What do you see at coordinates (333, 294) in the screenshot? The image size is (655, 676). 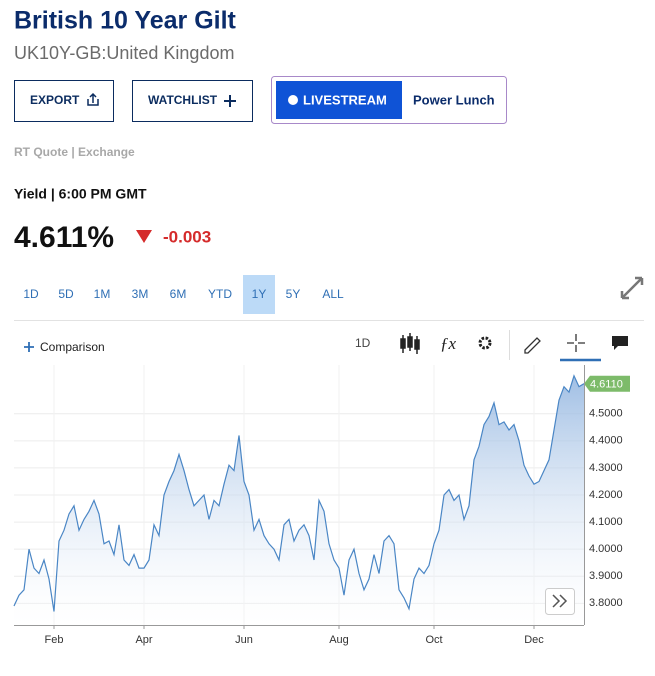 I see `range-tab: ALL` at bounding box center [333, 294].